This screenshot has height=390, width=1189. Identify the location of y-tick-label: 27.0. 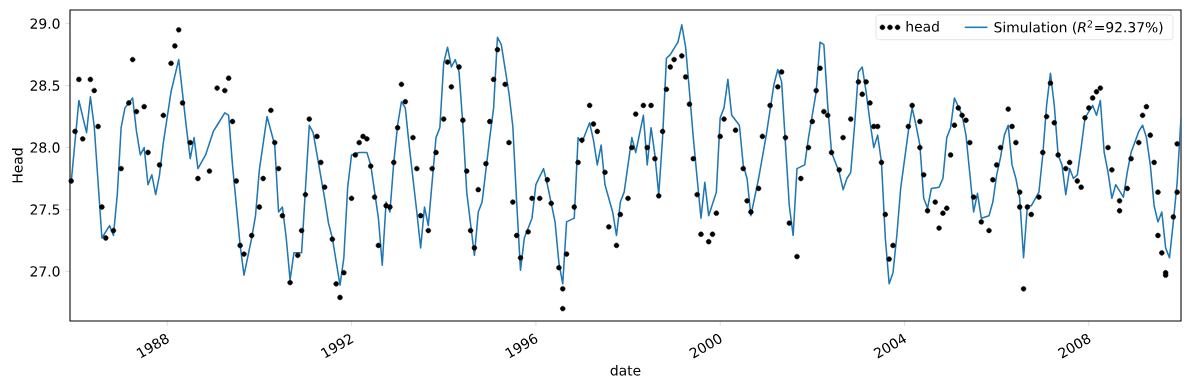
(45, 271).